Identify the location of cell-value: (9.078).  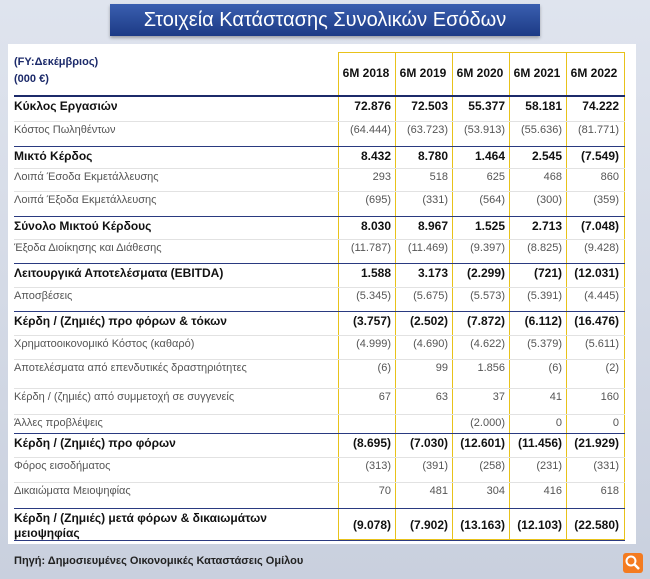
(371, 525).